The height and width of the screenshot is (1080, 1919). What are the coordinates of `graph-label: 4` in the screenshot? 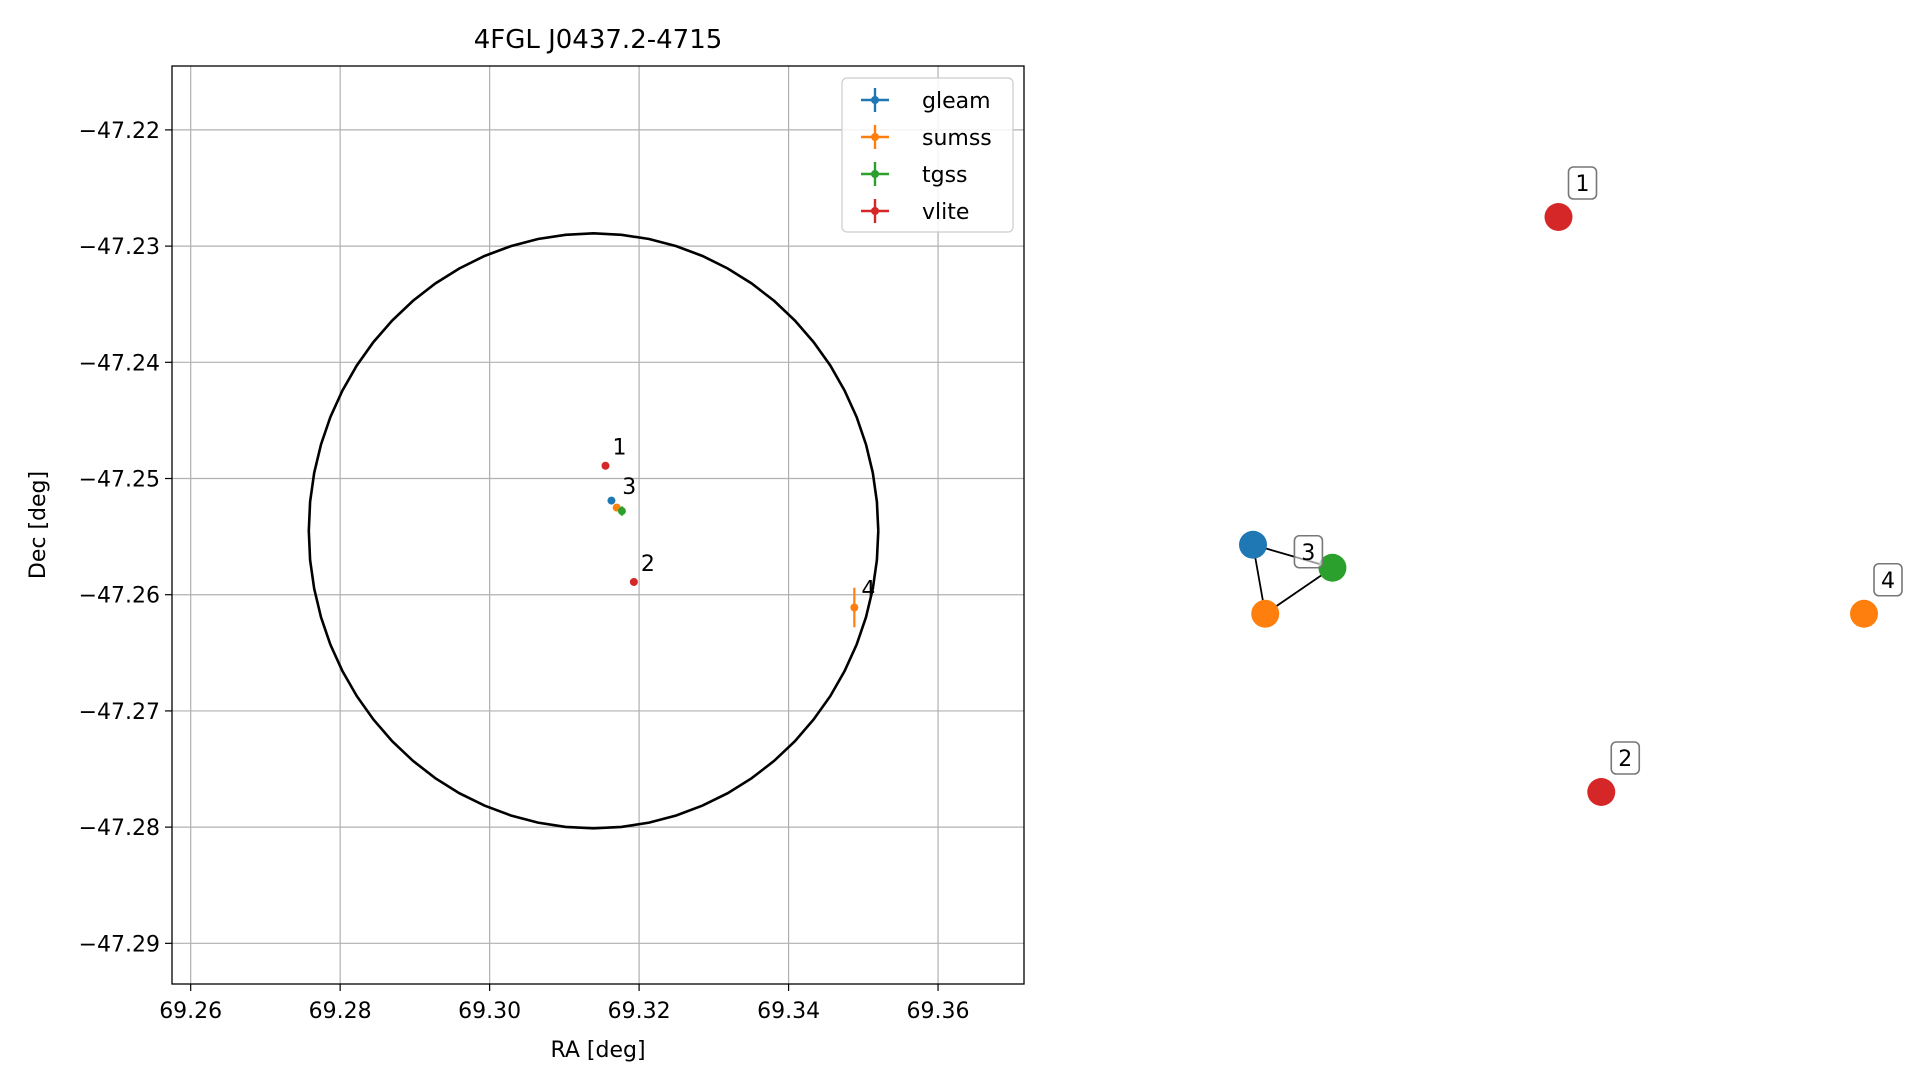 It's located at (1888, 579).